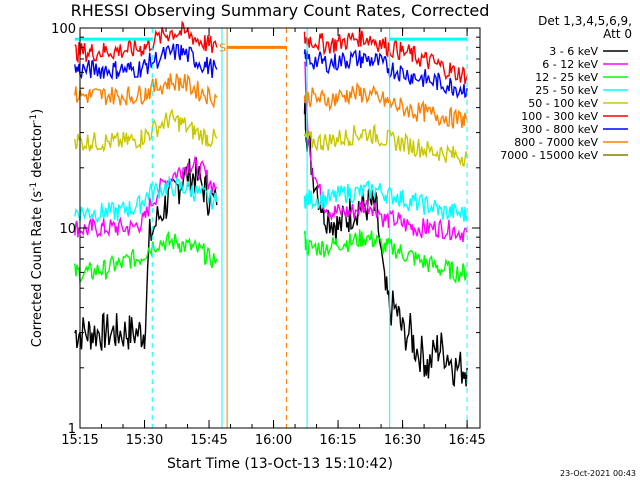 The height and width of the screenshot is (480, 640). What do you see at coordinates (559, 116) in the screenshot?
I see `legend-label-5: 100 - 300 keV` at bounding box center [559, 116].